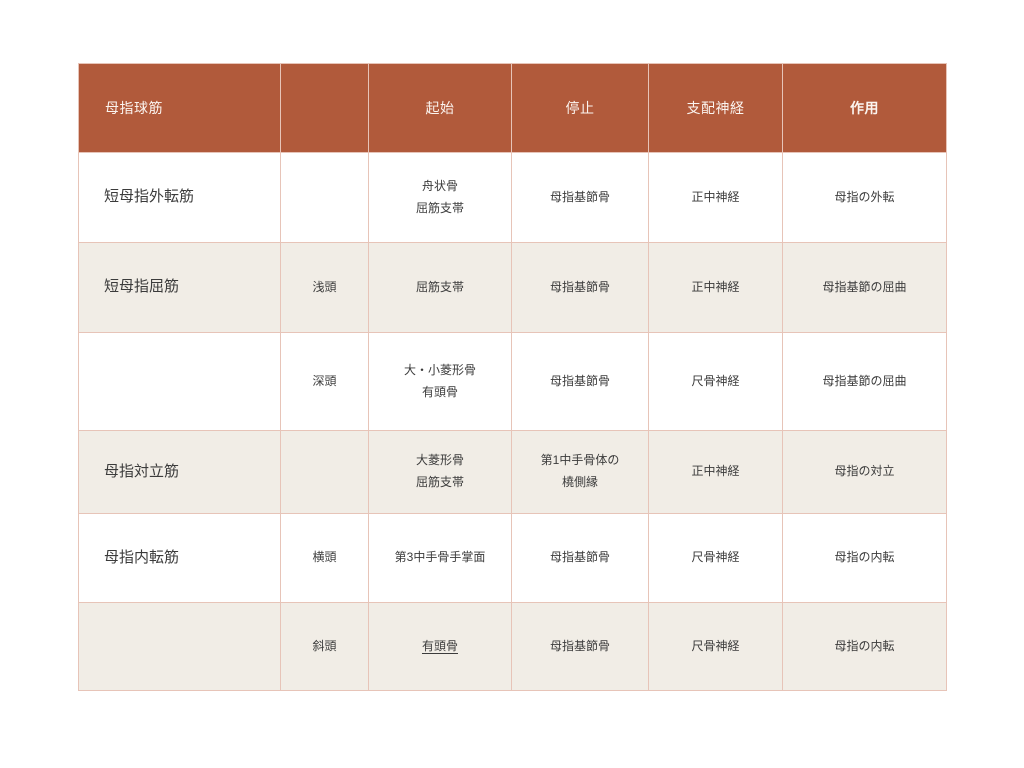 This screenshot has height=768, width=1024. I want to click on cell-line: 母指の外転, so click(864, 196).